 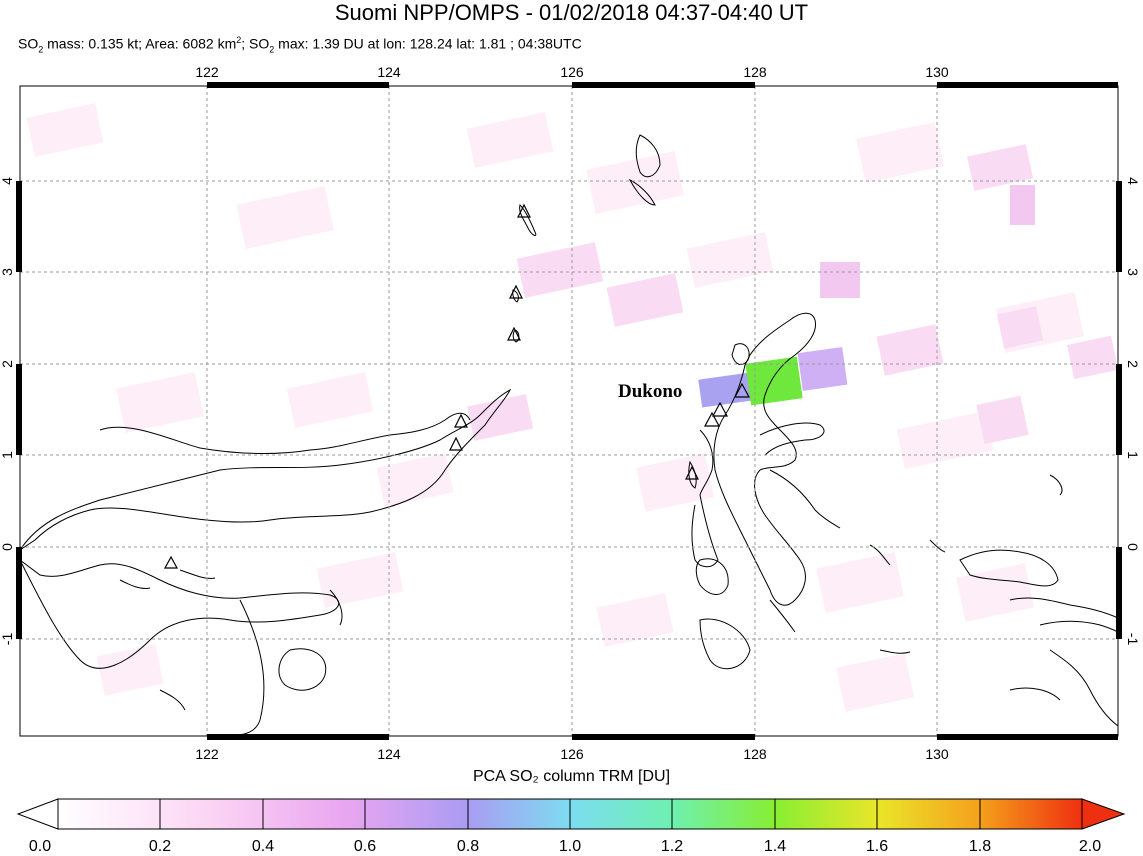 I want to click on so2-pixel-max, so click(x=774, y=381).